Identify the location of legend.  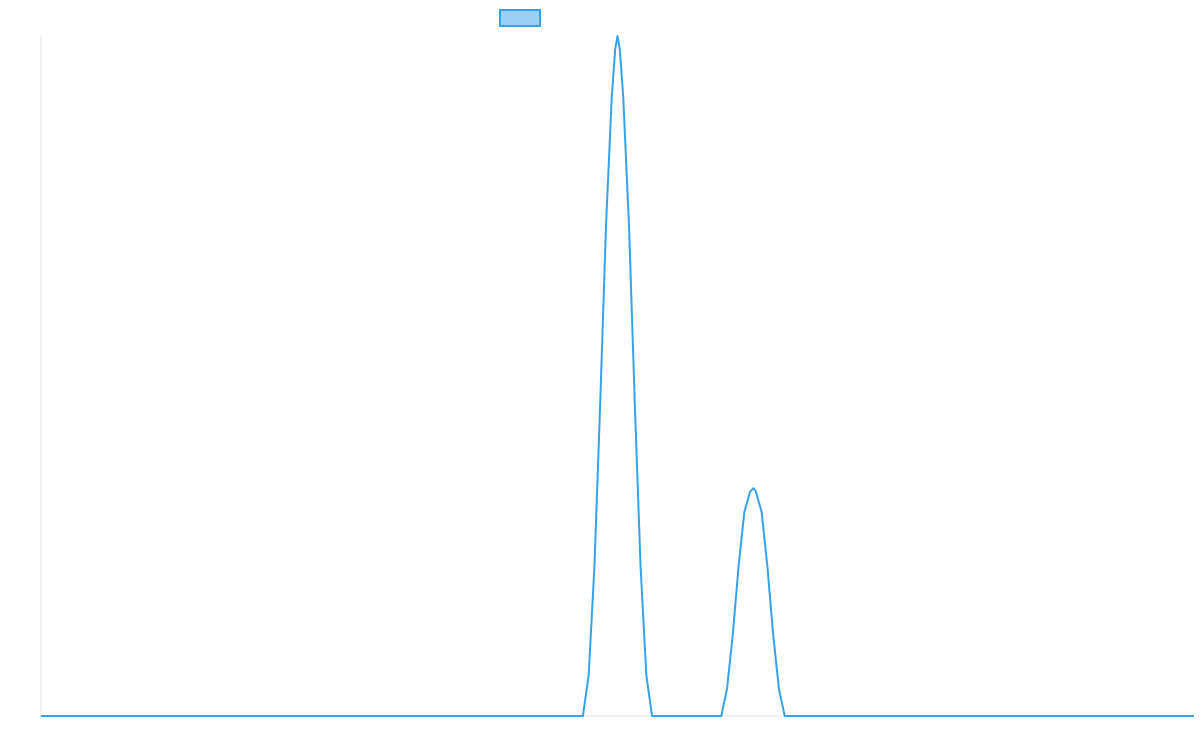
(520, 18).